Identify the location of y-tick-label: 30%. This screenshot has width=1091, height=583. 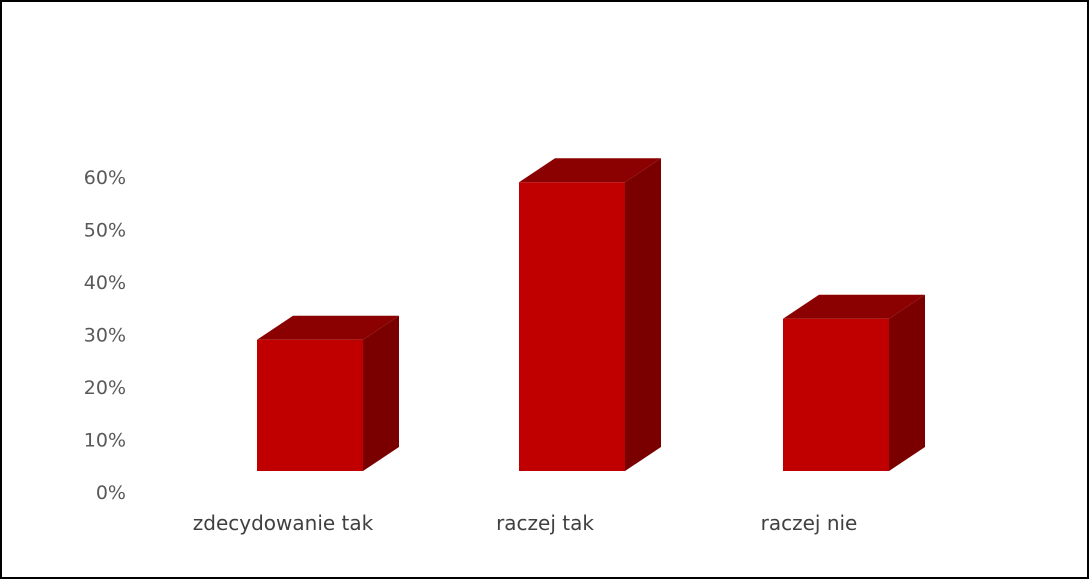
(105, 336).